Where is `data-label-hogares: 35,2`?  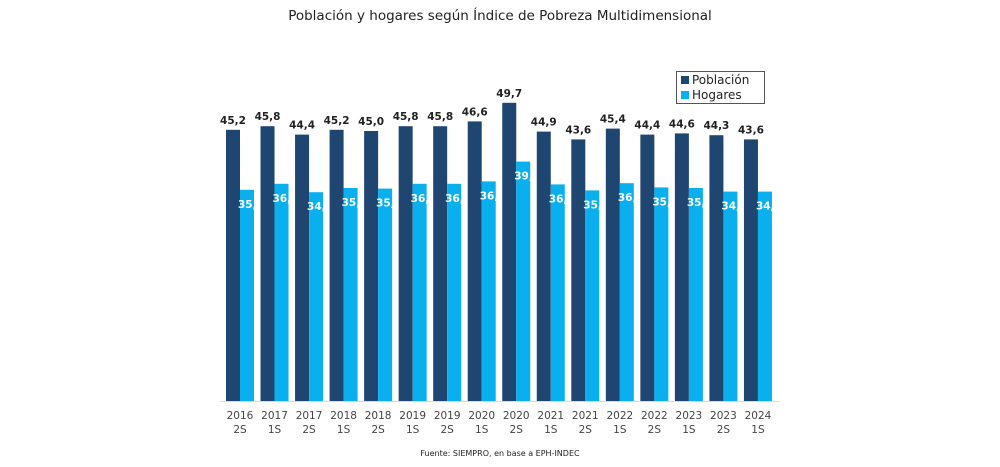 data-label-hogares: 35,2 is located at coordinates (251, 205).